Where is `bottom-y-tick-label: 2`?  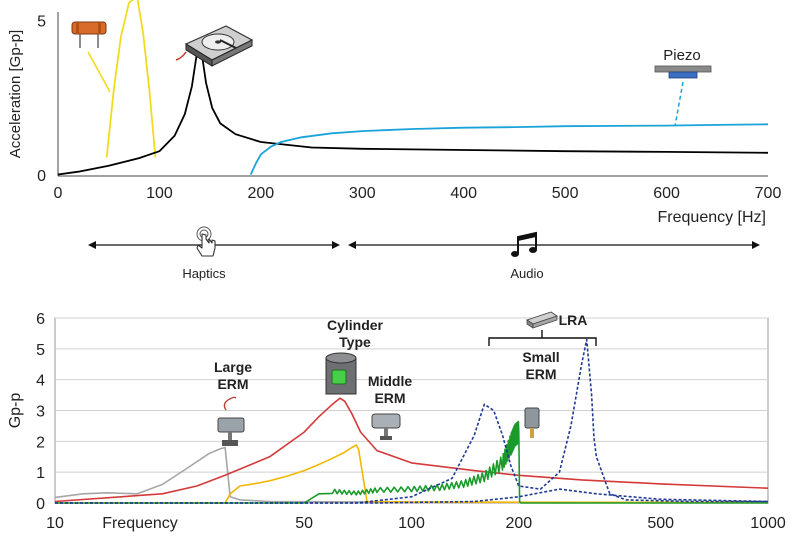 bottom-y-tick-label: 2 is located at coordinates (40, 442).